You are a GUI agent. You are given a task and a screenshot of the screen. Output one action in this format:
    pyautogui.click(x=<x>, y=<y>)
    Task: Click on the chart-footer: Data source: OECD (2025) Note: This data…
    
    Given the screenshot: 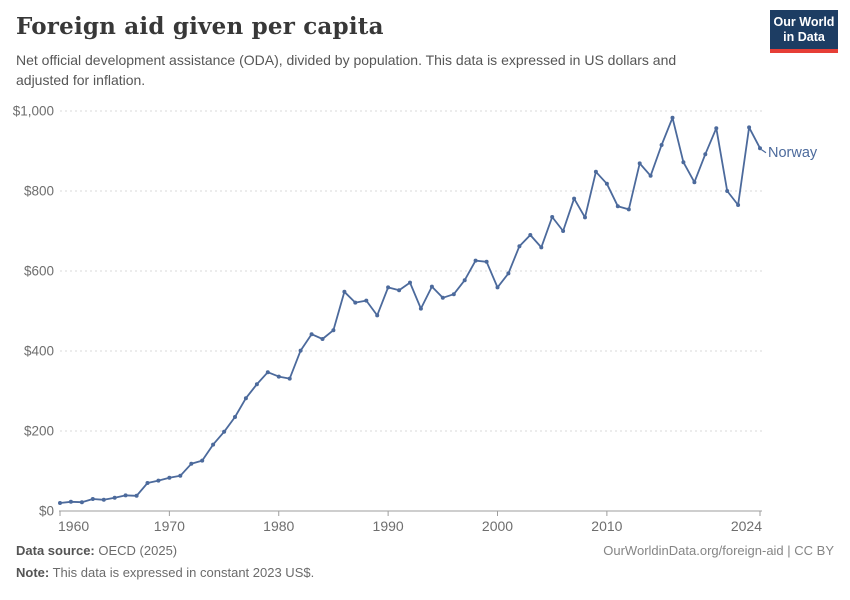 What is the action you would take?
    pyautogui.click(x=165, y=562)
    